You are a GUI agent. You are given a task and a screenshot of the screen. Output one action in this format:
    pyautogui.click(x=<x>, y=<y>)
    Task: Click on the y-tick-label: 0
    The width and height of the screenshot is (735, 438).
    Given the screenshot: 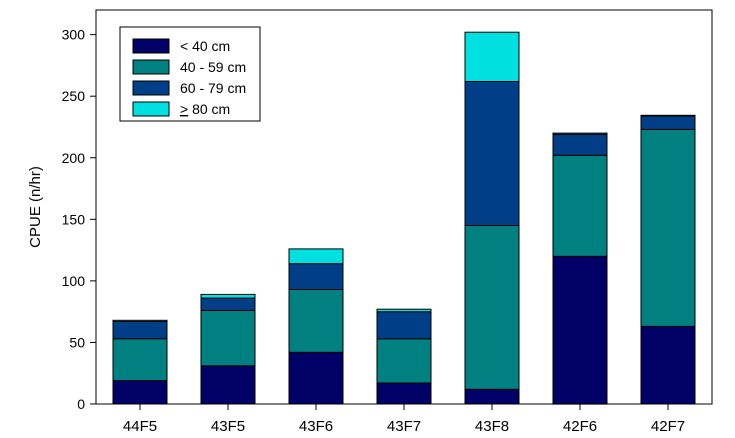 What is the action you would take?
    pyautogui.click(x=81, y=404)
    